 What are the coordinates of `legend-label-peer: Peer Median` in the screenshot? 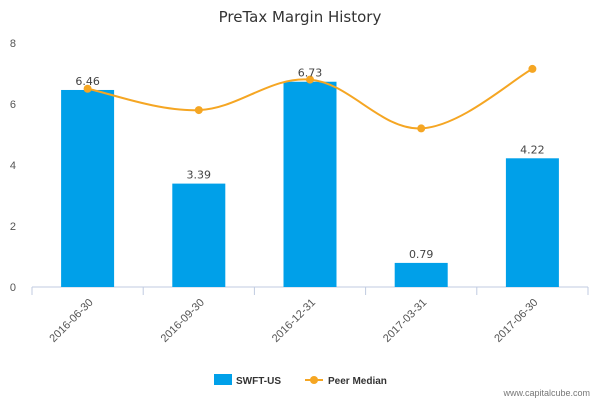 It's located at (357, 381).